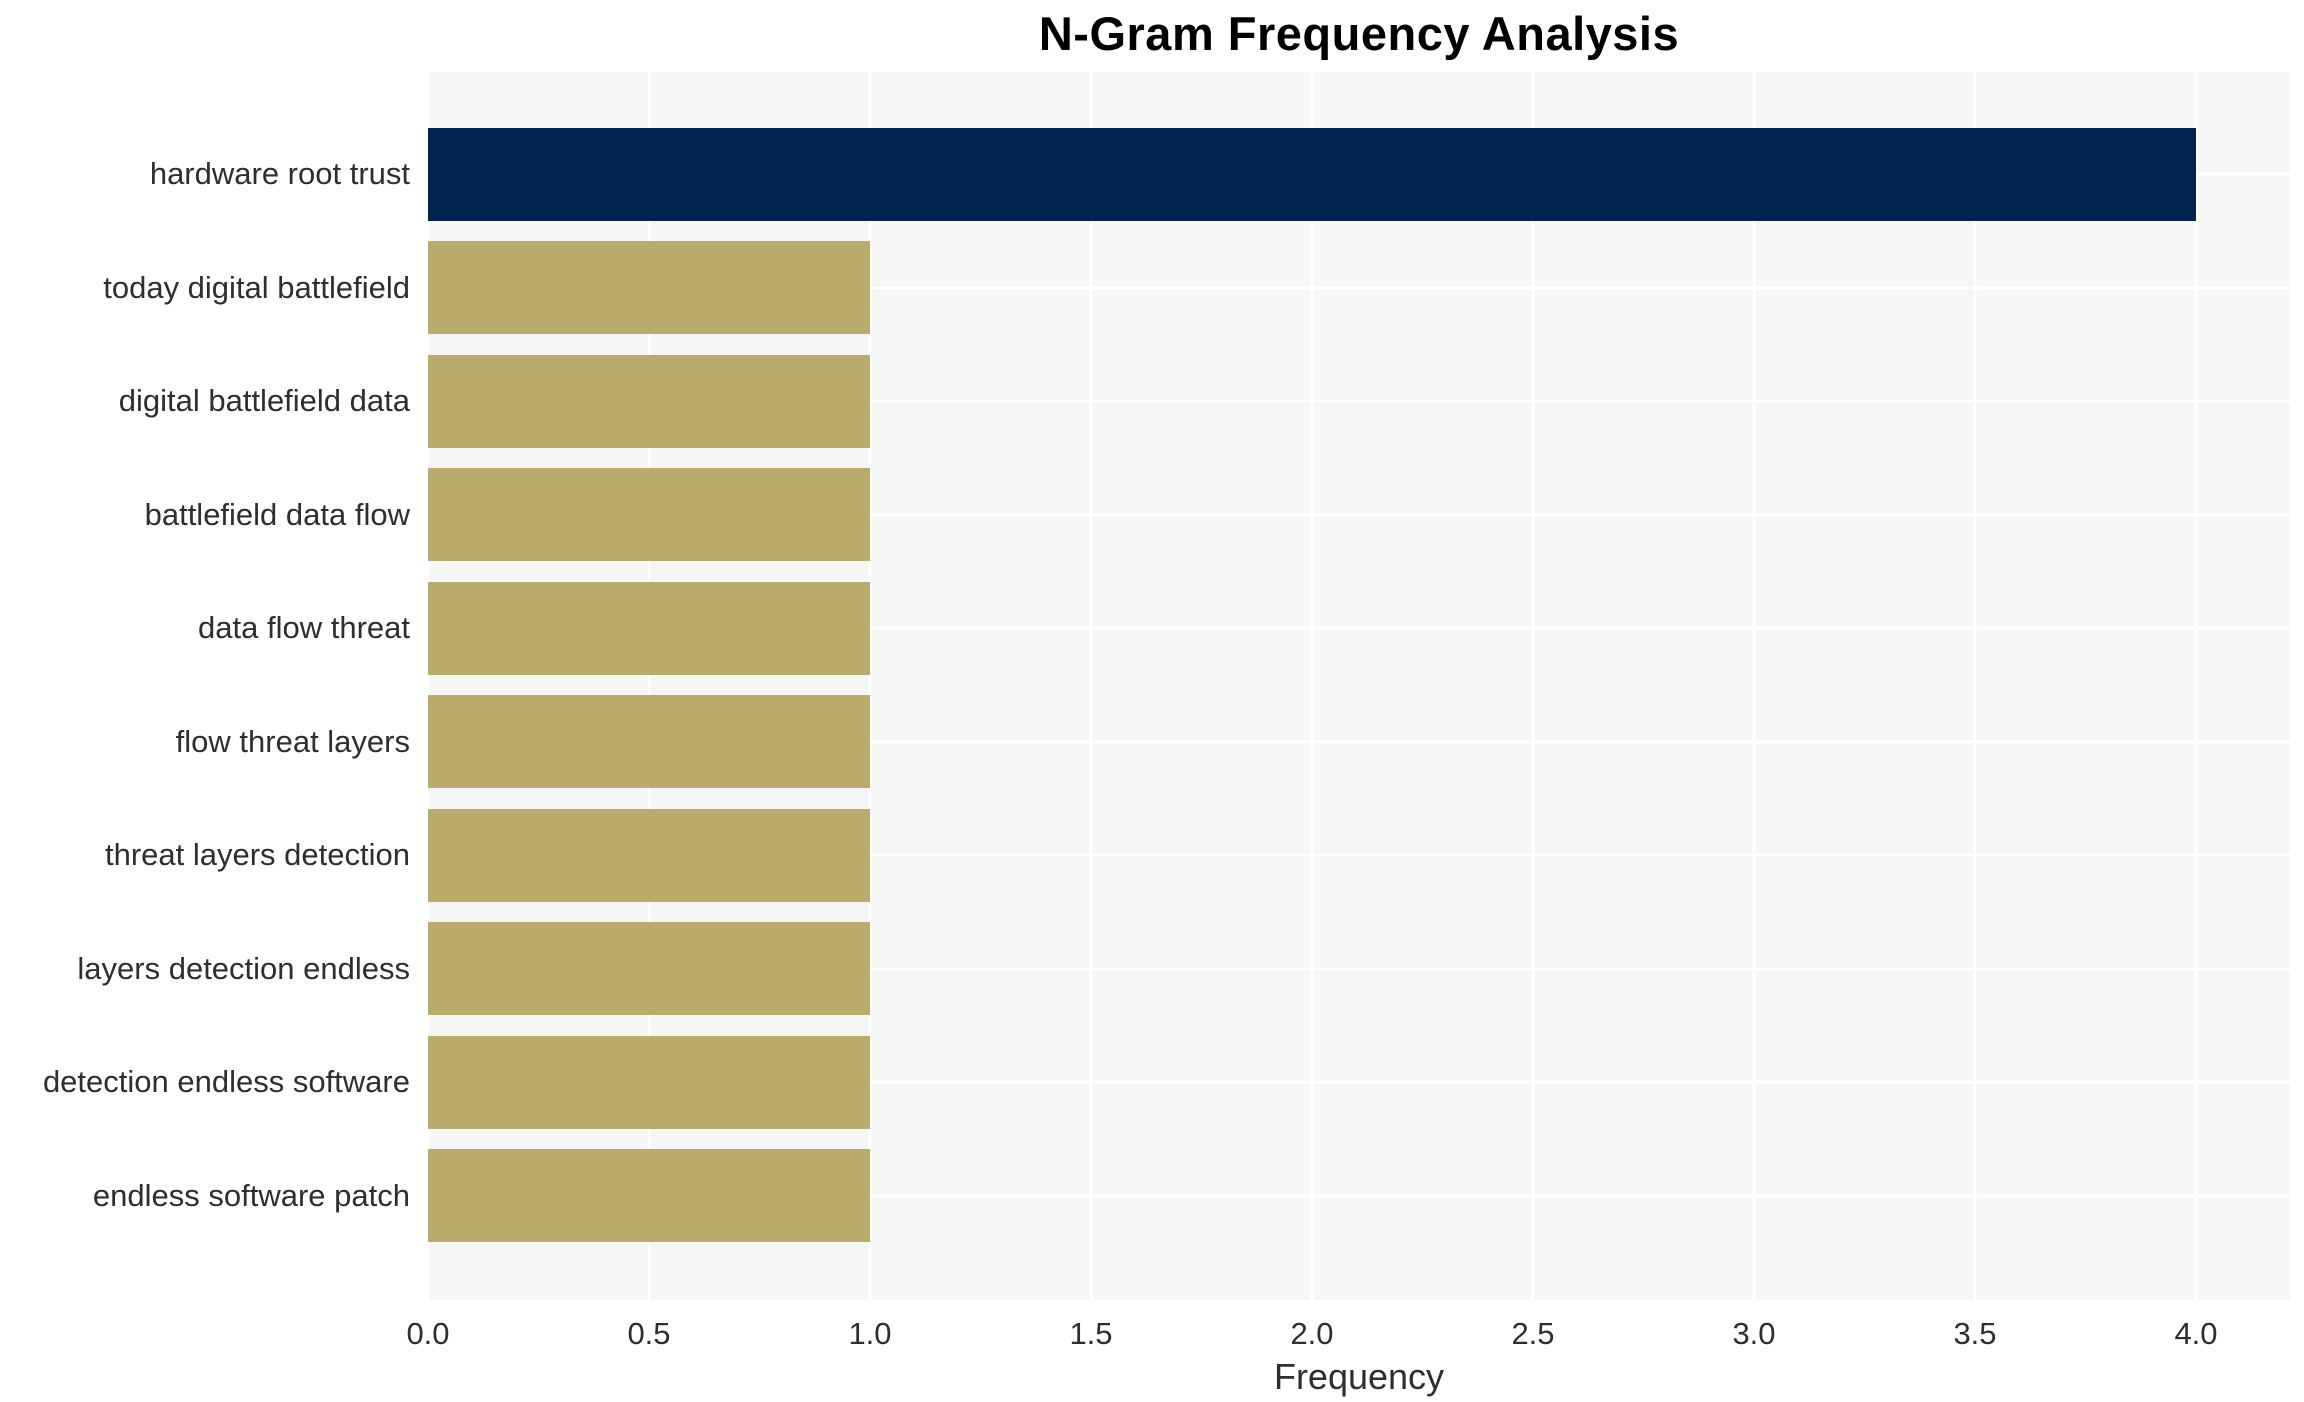  What do you see at coordinates (304, 627) in the screenshot?
I see `ytick-label-data-flow-threat: data flow threat` at bounding box center [304, 627].